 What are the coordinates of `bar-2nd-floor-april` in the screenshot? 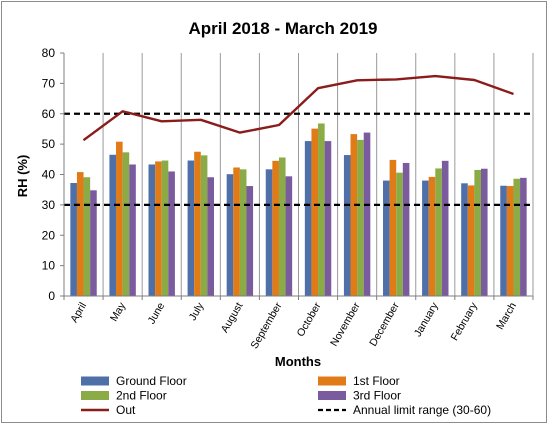 It's located at (87, 236).